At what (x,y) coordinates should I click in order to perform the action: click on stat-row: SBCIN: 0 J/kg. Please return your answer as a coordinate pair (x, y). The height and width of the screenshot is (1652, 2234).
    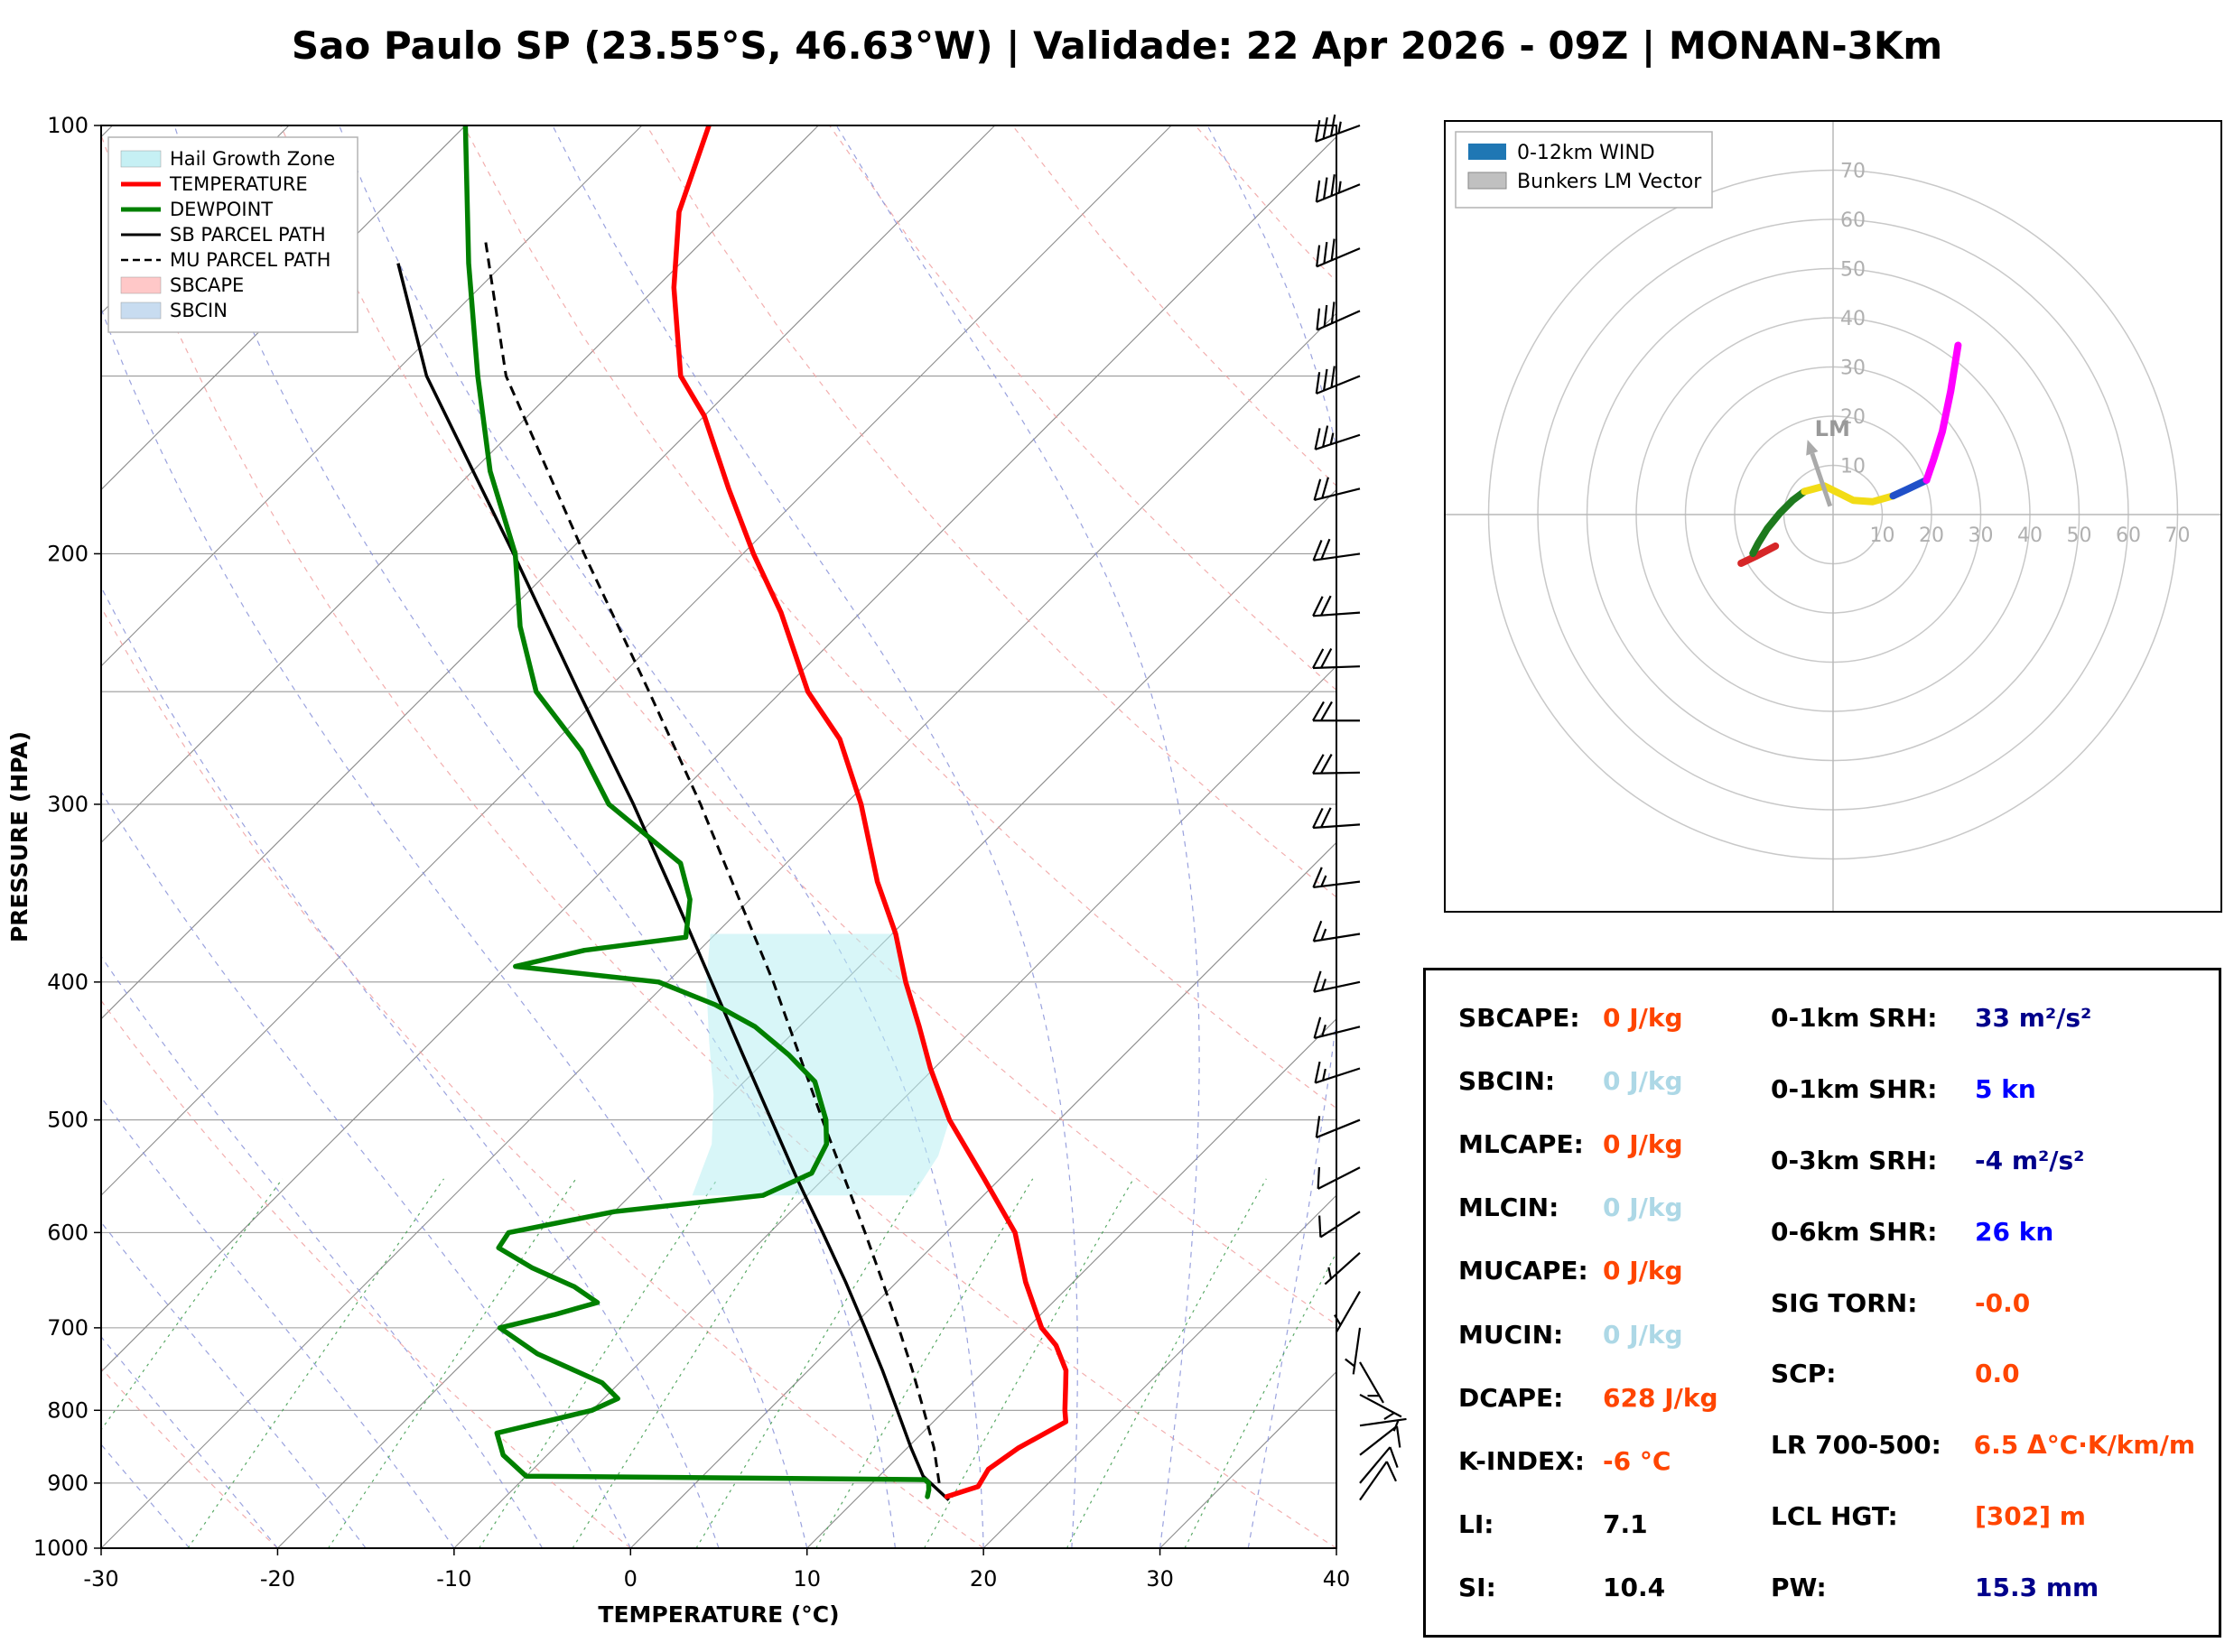
    Looking at the image, I should click on (1609, 1081).